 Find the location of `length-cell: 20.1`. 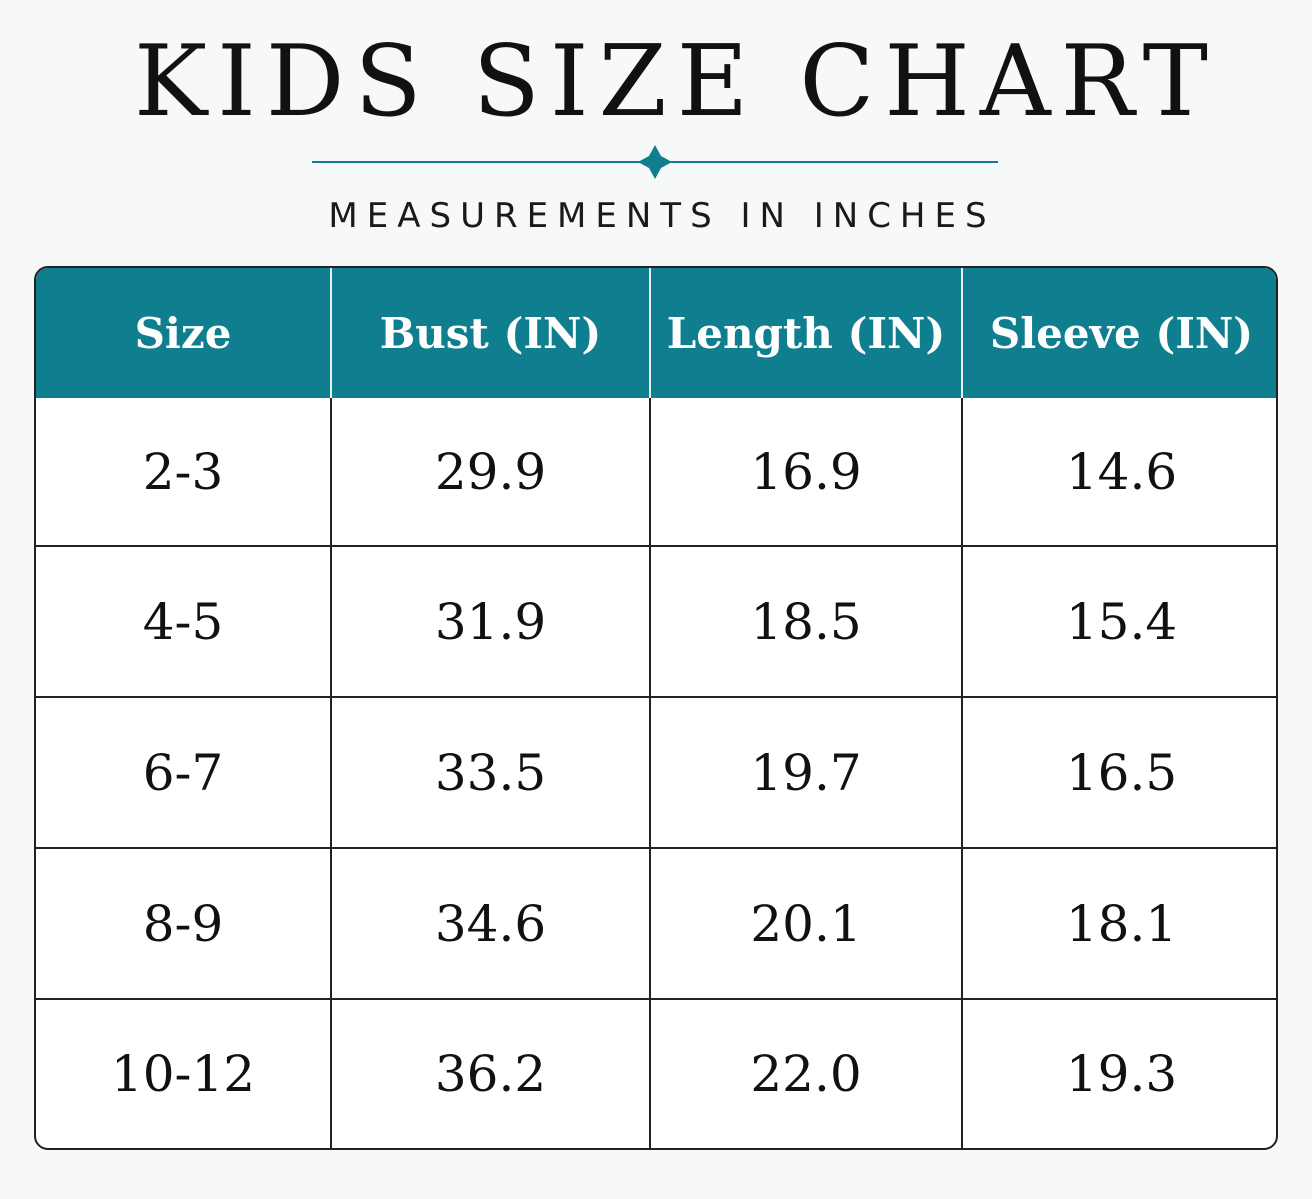

length-cell: 20.1 is located at coordinates (806, 923).